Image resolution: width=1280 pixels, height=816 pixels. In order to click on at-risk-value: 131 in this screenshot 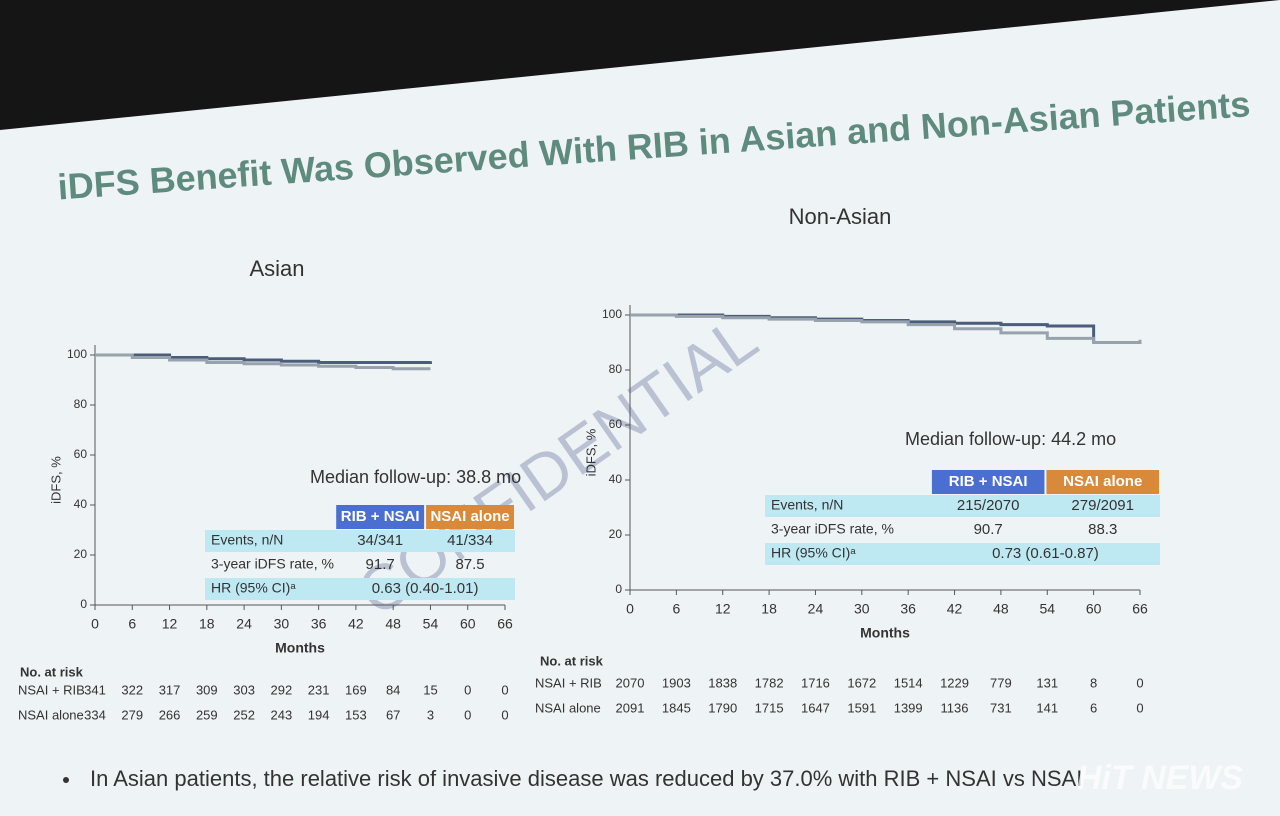, I will do `click(1047, 682)`.